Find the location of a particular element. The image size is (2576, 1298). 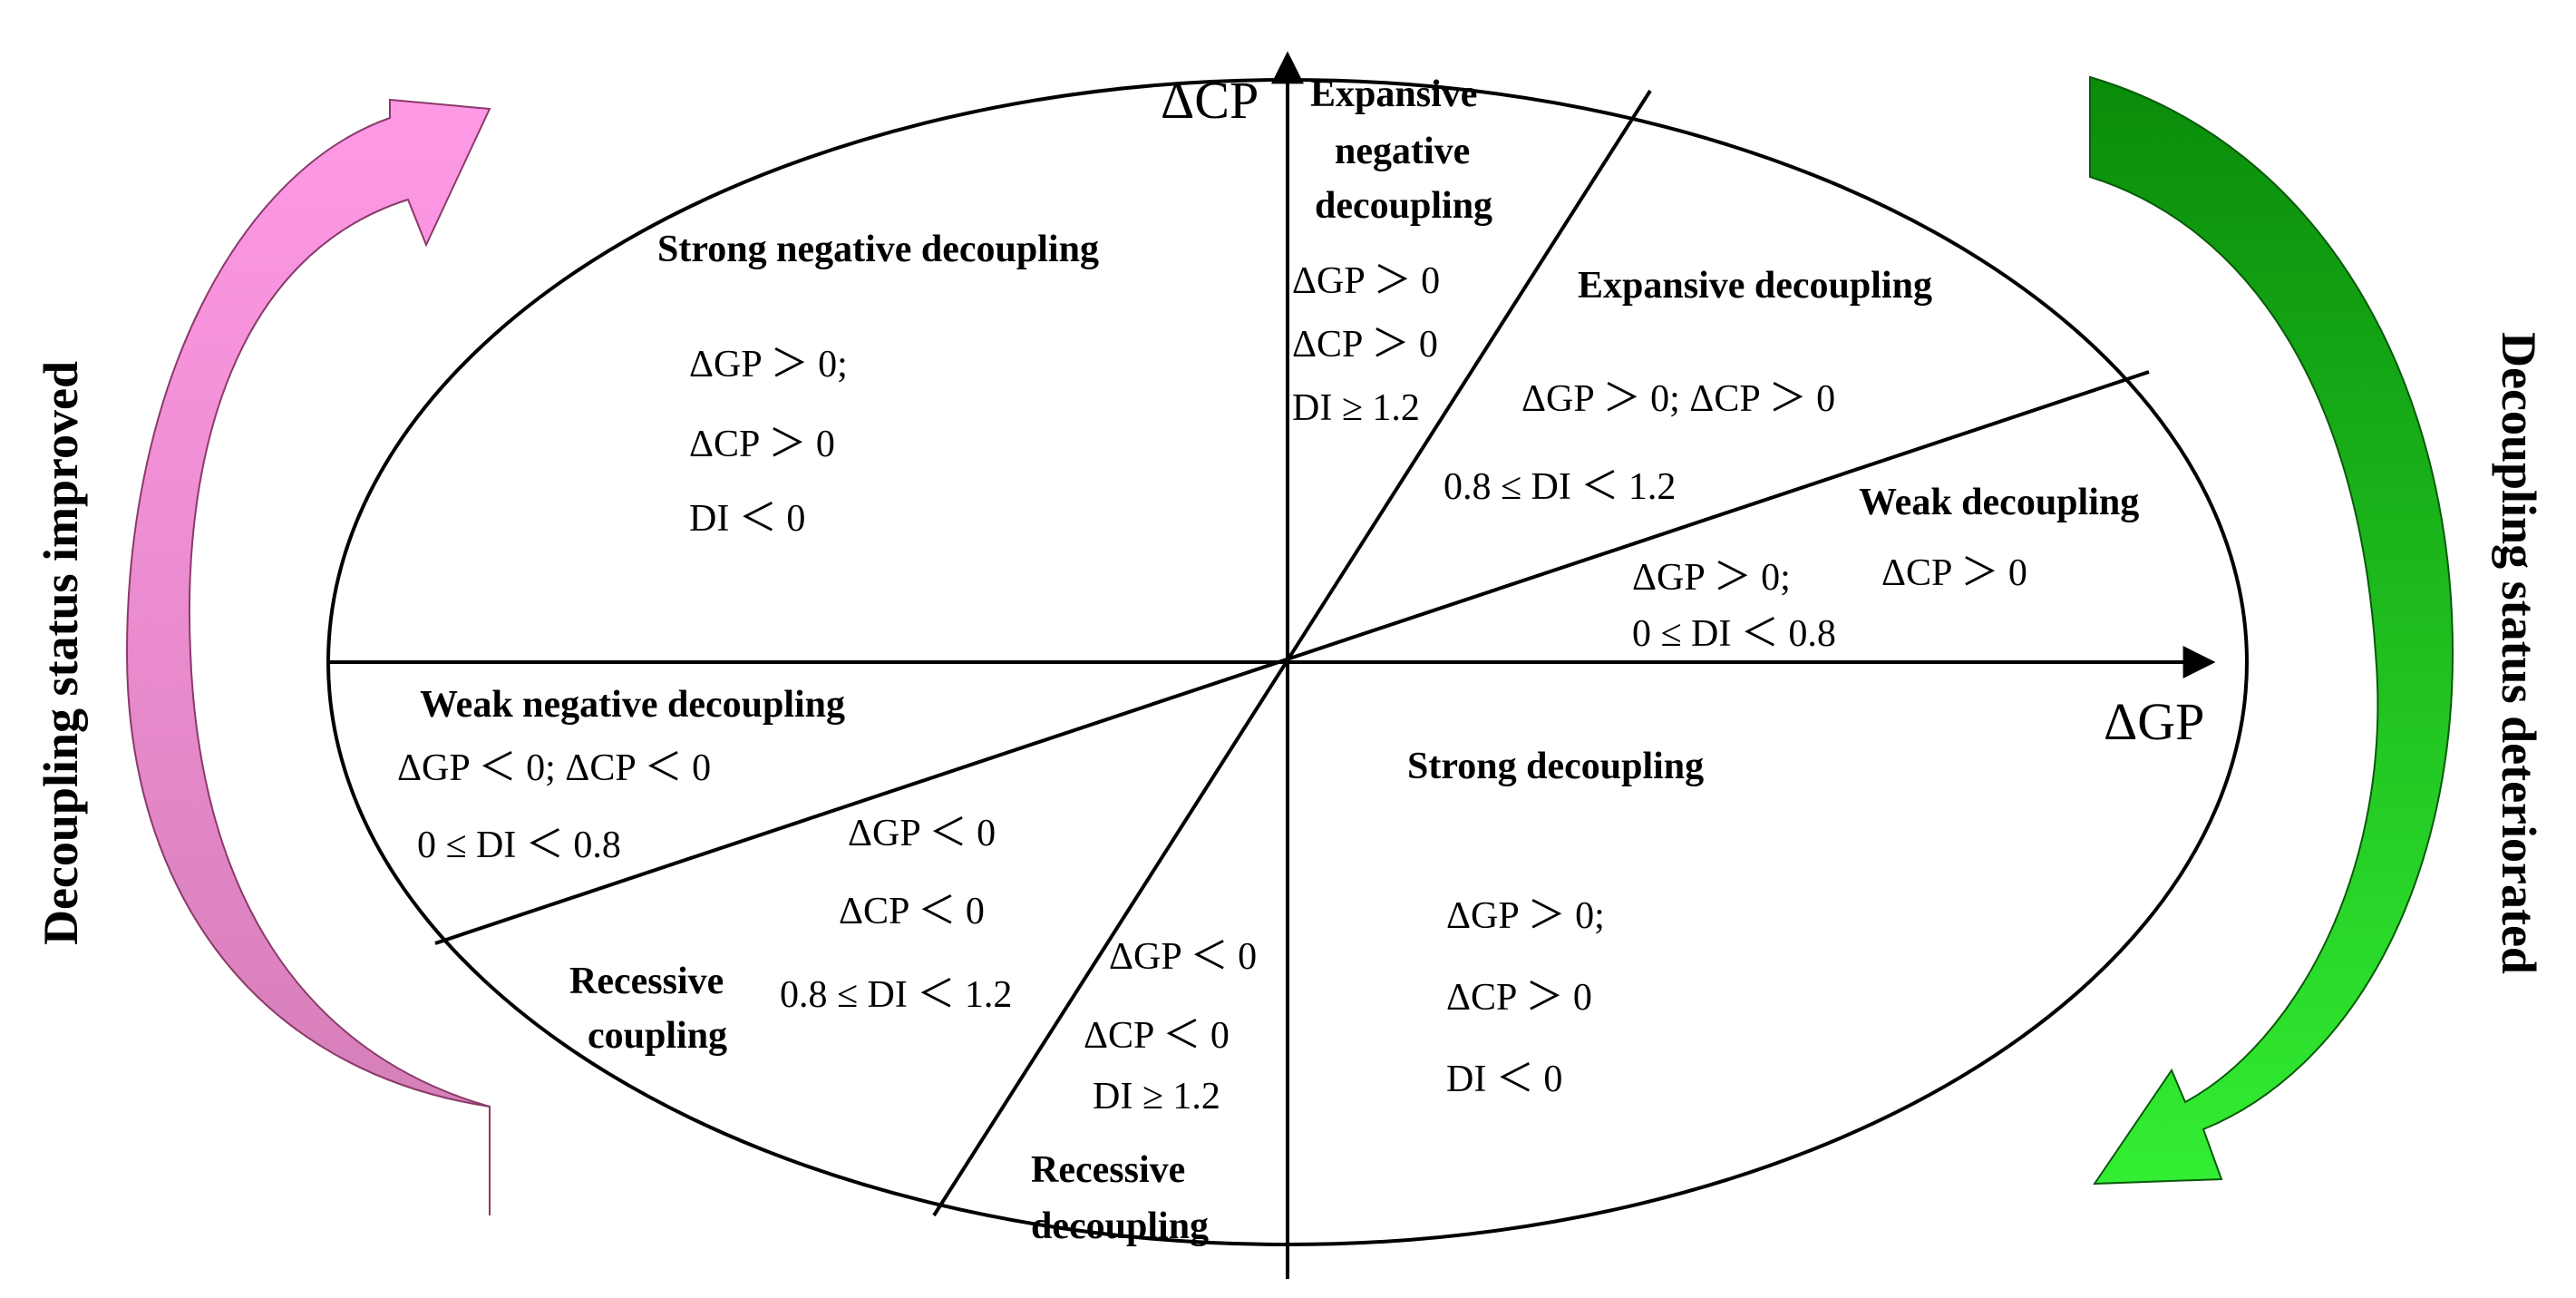

zone-recessive-decoupling-title-1: Recessive is located at coordinates (1108, 1170).